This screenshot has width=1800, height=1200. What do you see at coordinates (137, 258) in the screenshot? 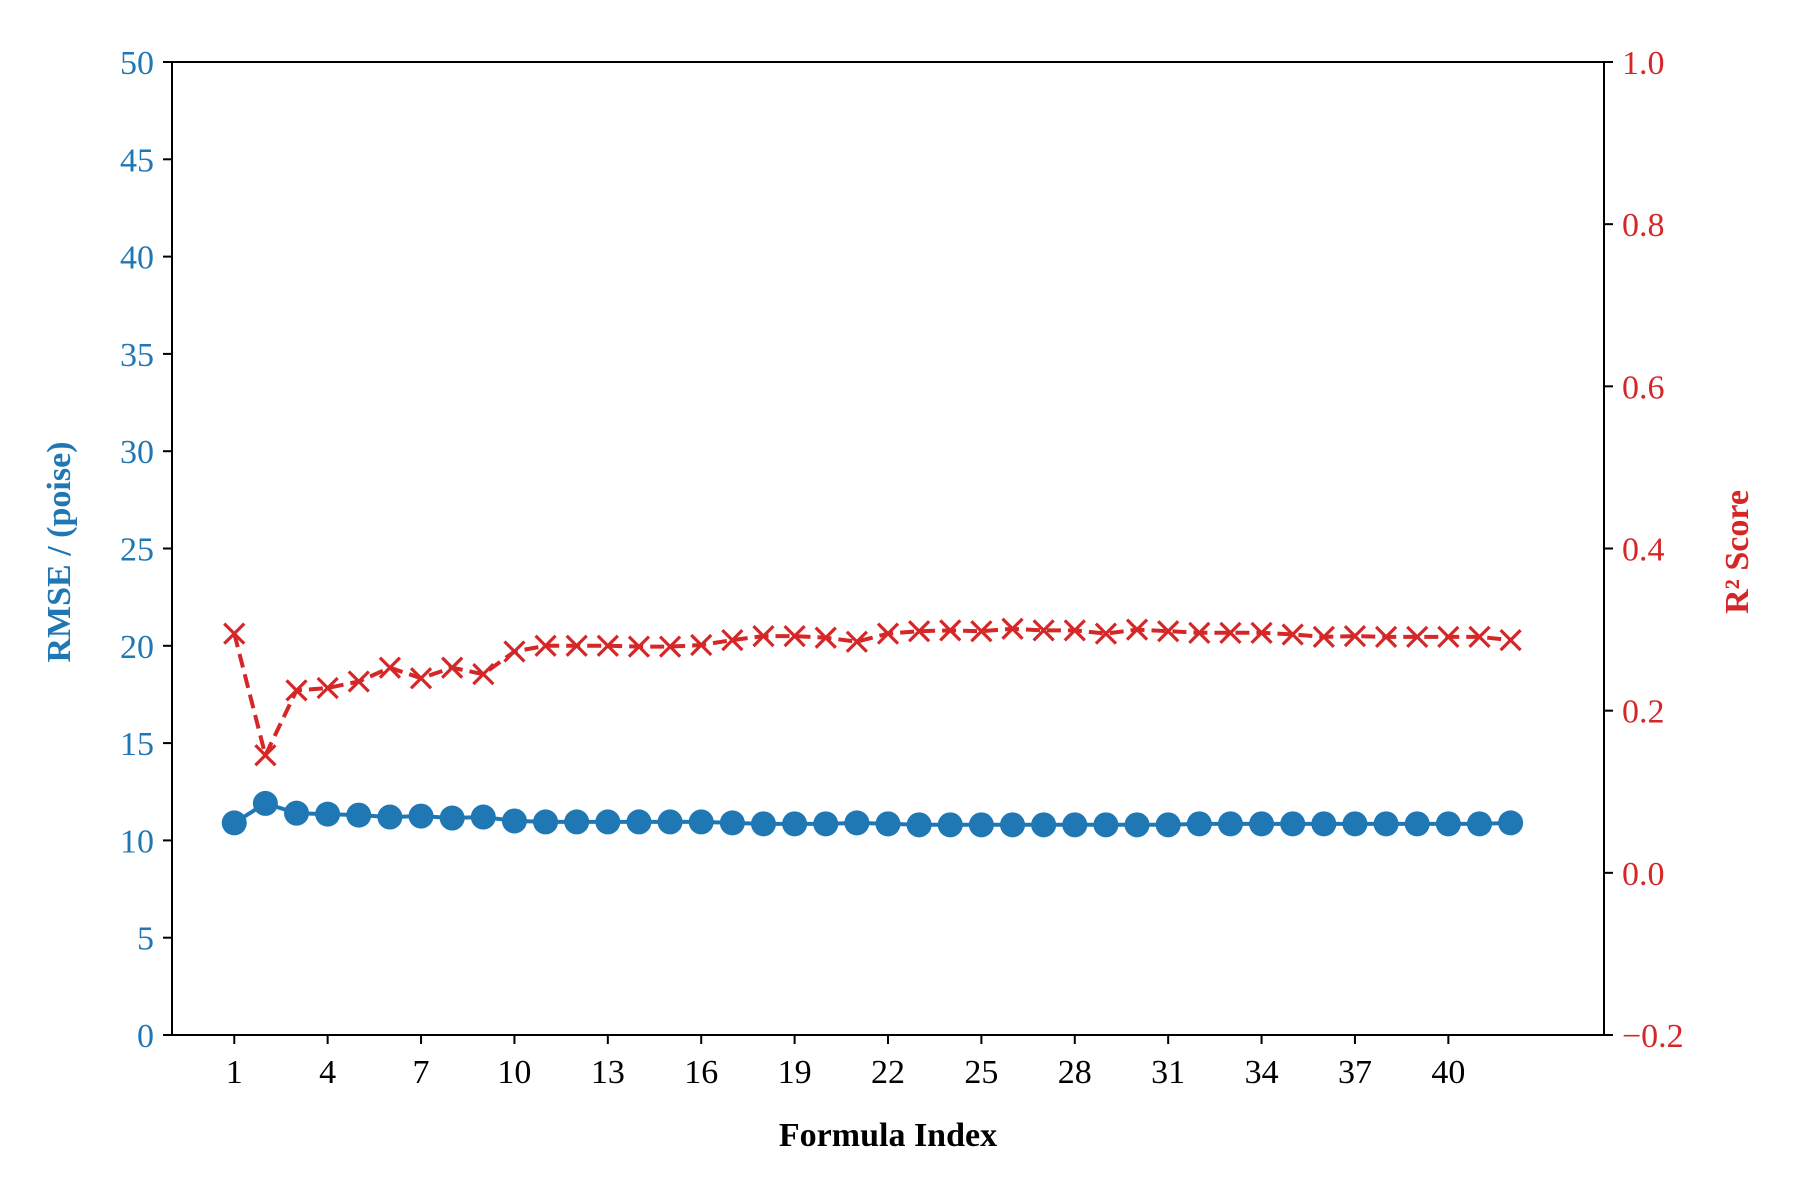
I see `left-y-tick-label: 40` at bounding box center [137, 258].